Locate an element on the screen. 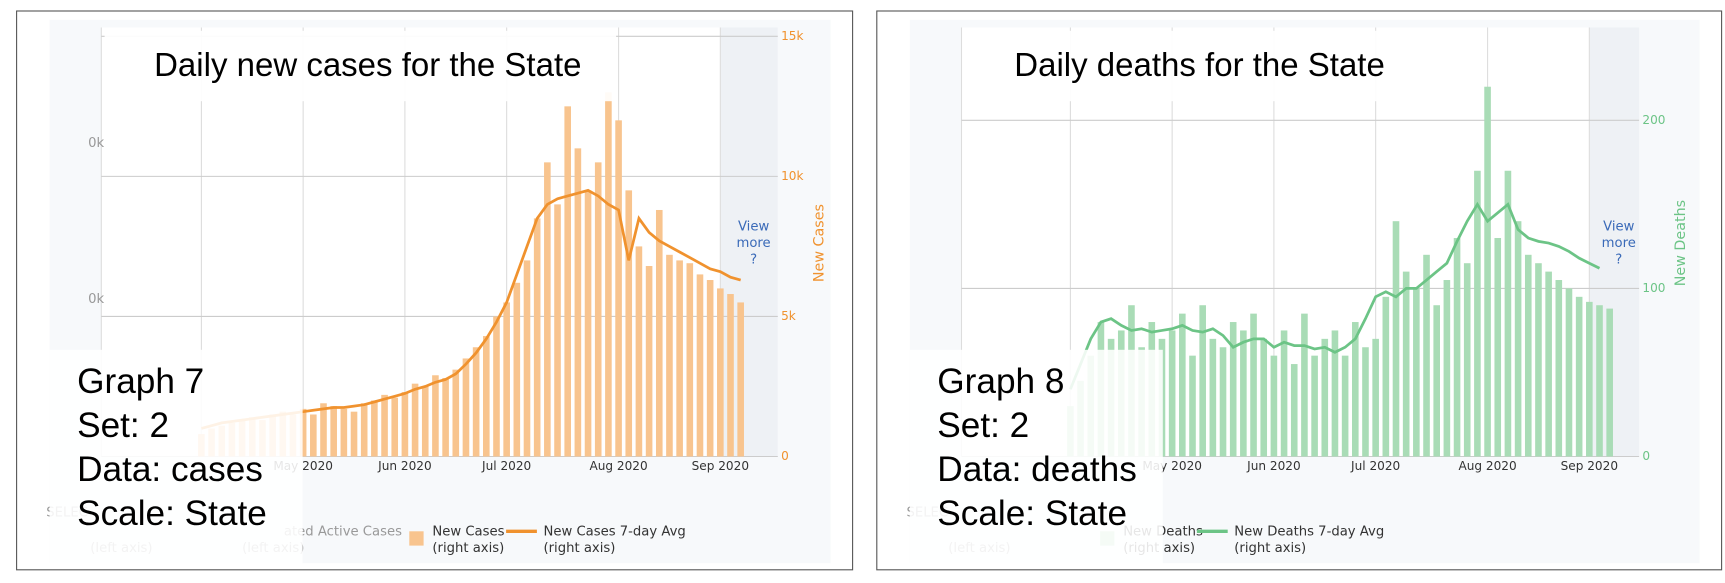 The height and width of the screenshot is (583, 1725). overlay-label: Scale: State is located at coordinates (172, 513).